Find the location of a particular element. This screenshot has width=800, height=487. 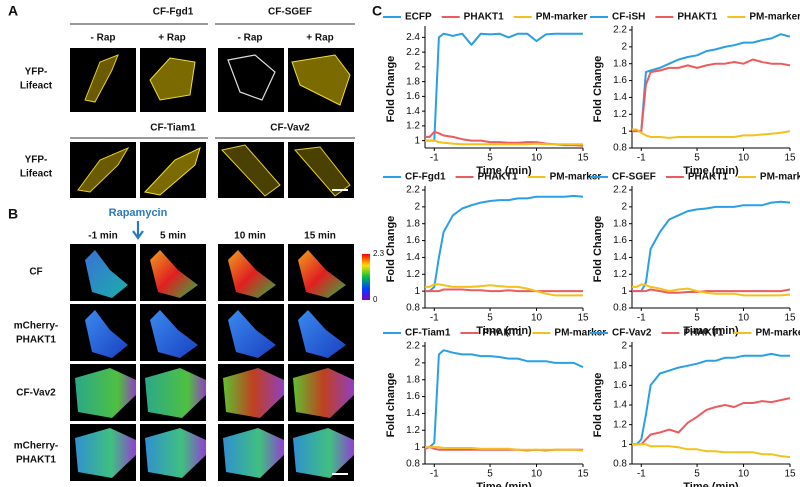

panel-label: B is located at coordinates (13, 214).